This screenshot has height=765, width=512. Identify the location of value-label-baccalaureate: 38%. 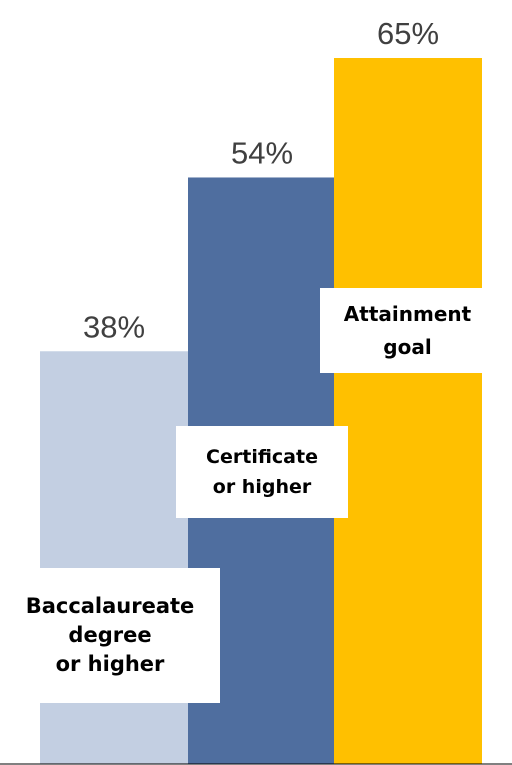
(114, 326).